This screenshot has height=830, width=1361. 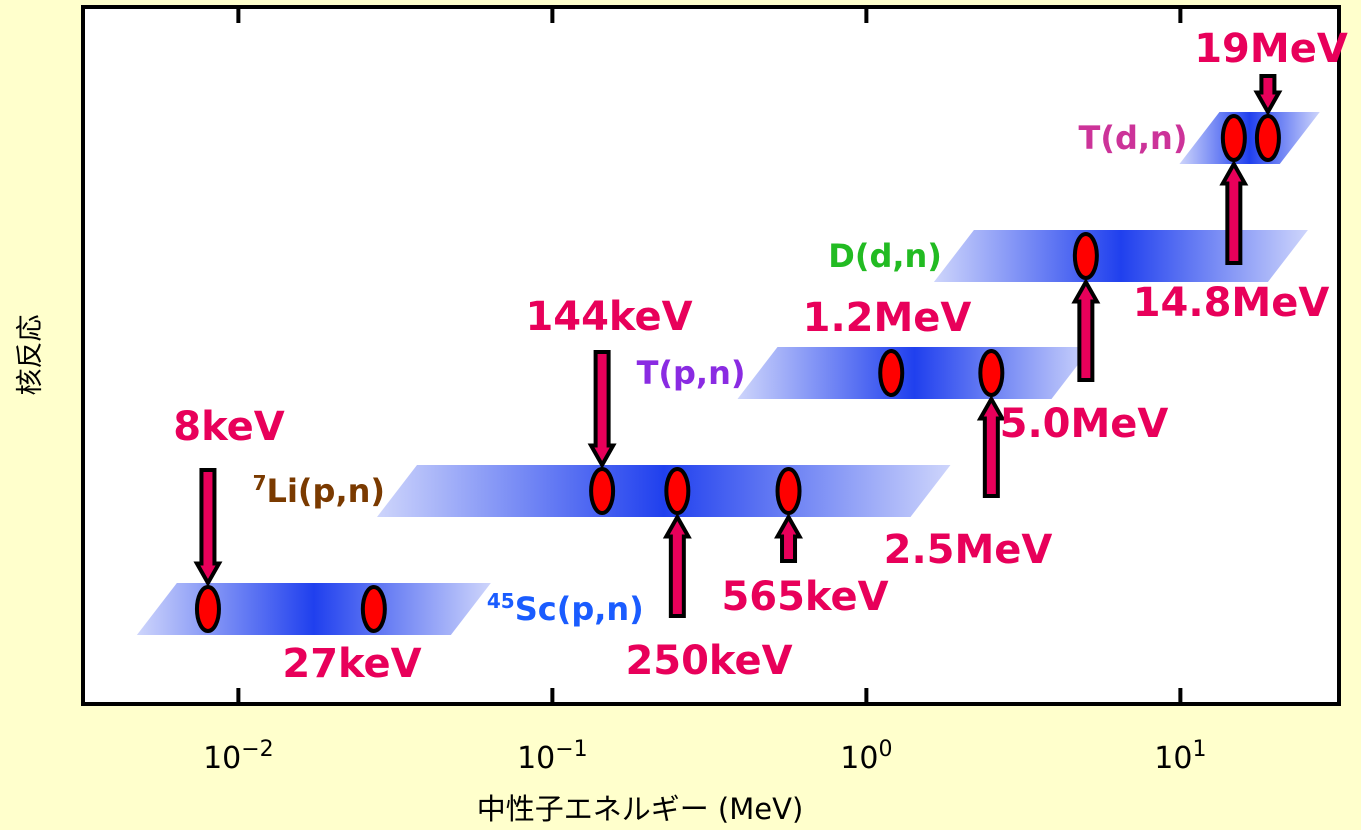 I want to click on x-tick-label-0: 10⁻², so click(x=238, y=756).